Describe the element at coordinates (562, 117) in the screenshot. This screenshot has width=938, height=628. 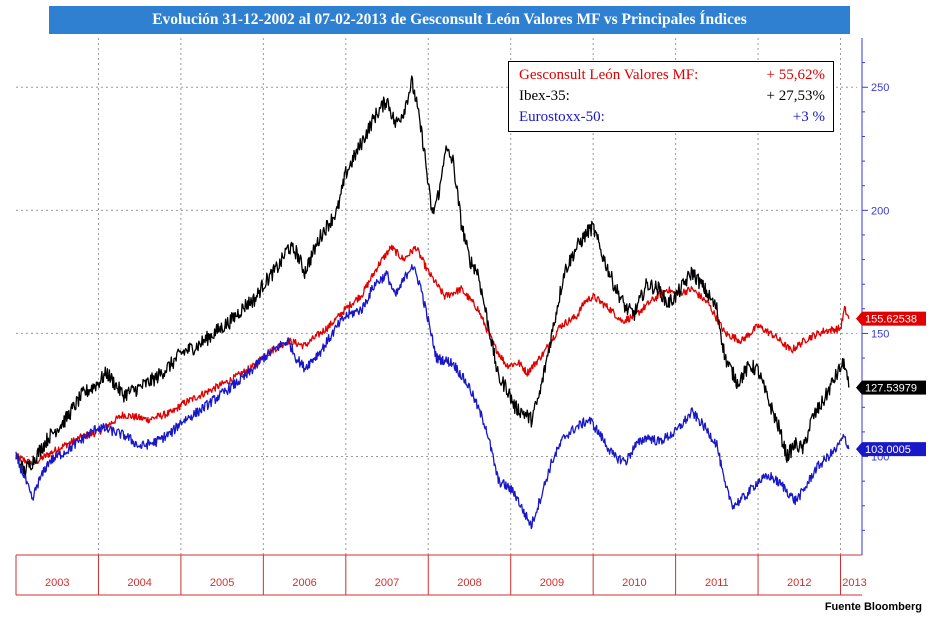
I see `legend-label-eurostoxx: Eurostoxx-50:` at that location.